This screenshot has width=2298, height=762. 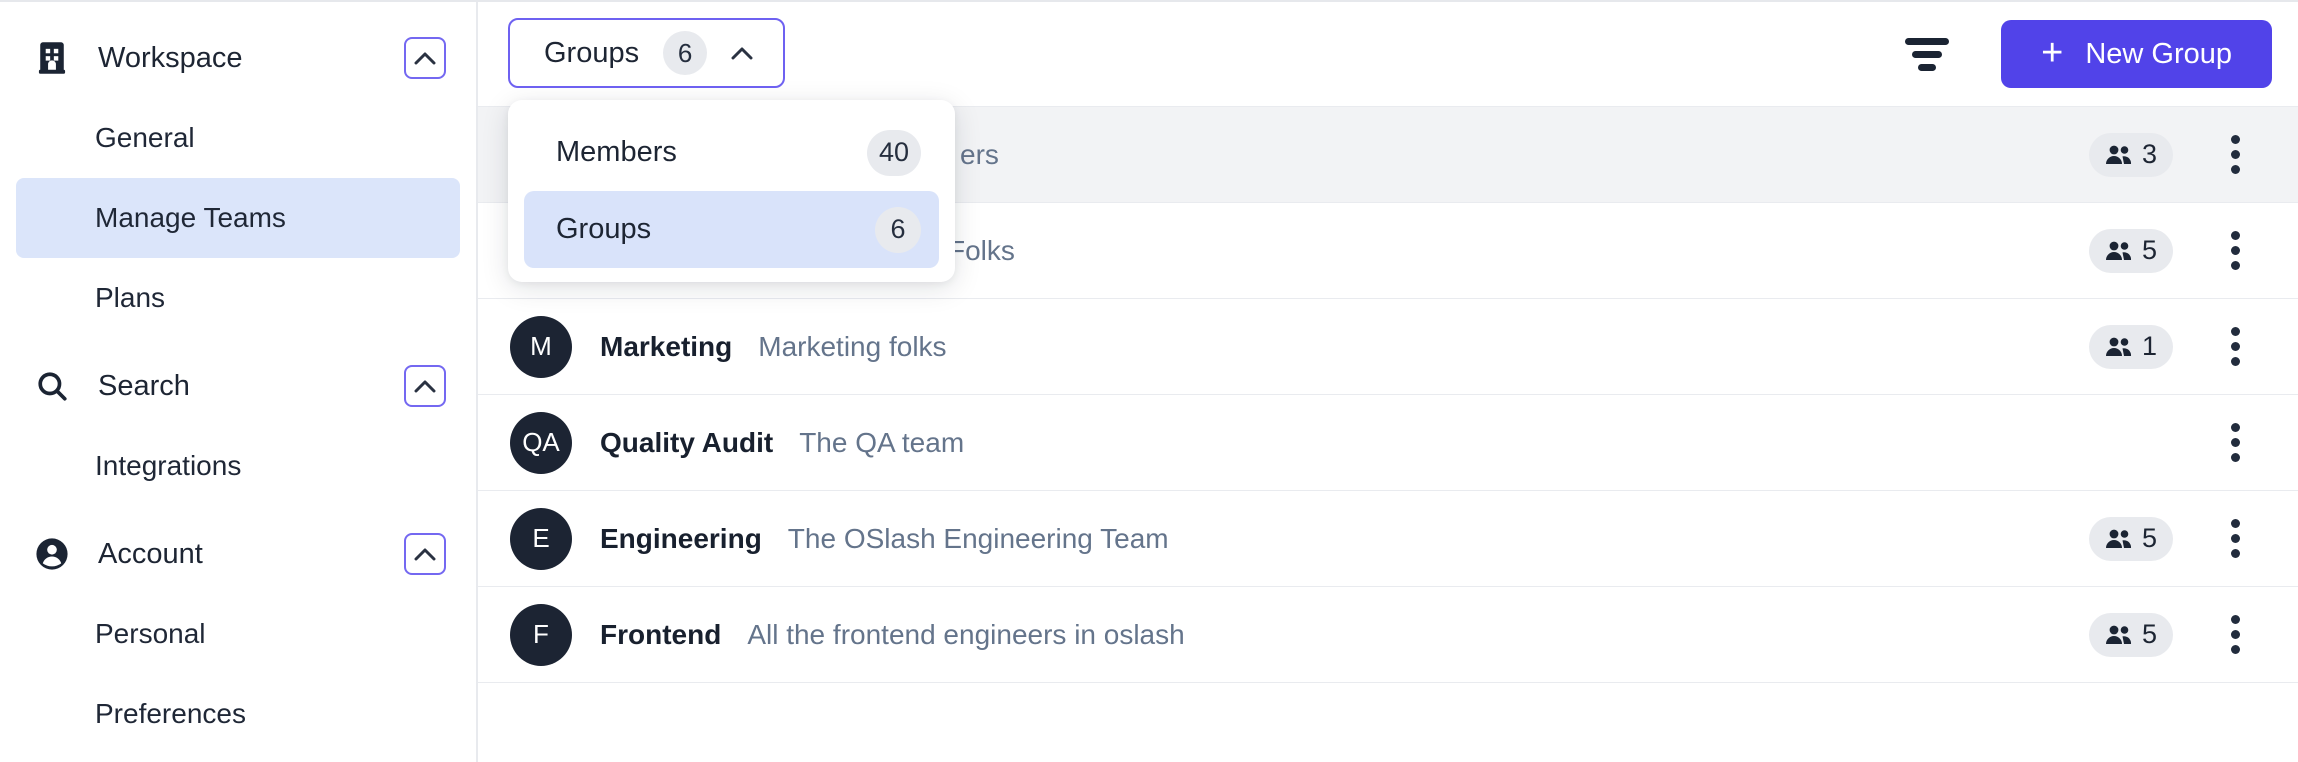 What do you see at coordinates (2052, 52) in the screenshot?
I see `plus-icon: +` at bounding box center [2052, 52].